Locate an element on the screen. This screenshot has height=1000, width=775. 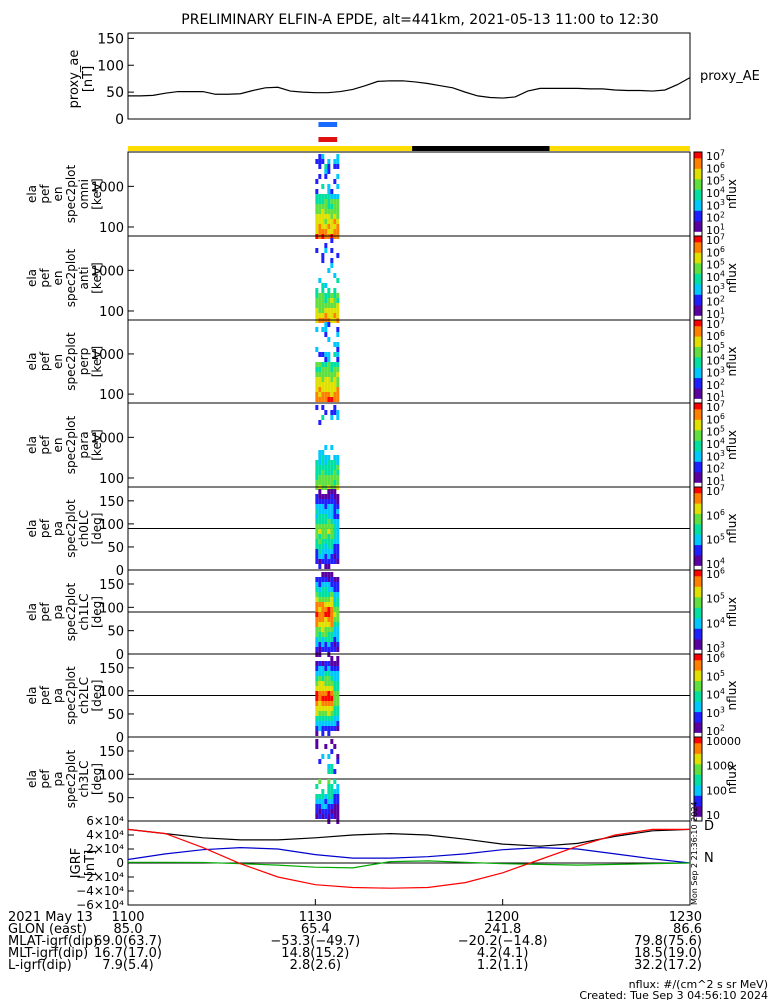
blue-science-bar is located at coordinates (328, 124).